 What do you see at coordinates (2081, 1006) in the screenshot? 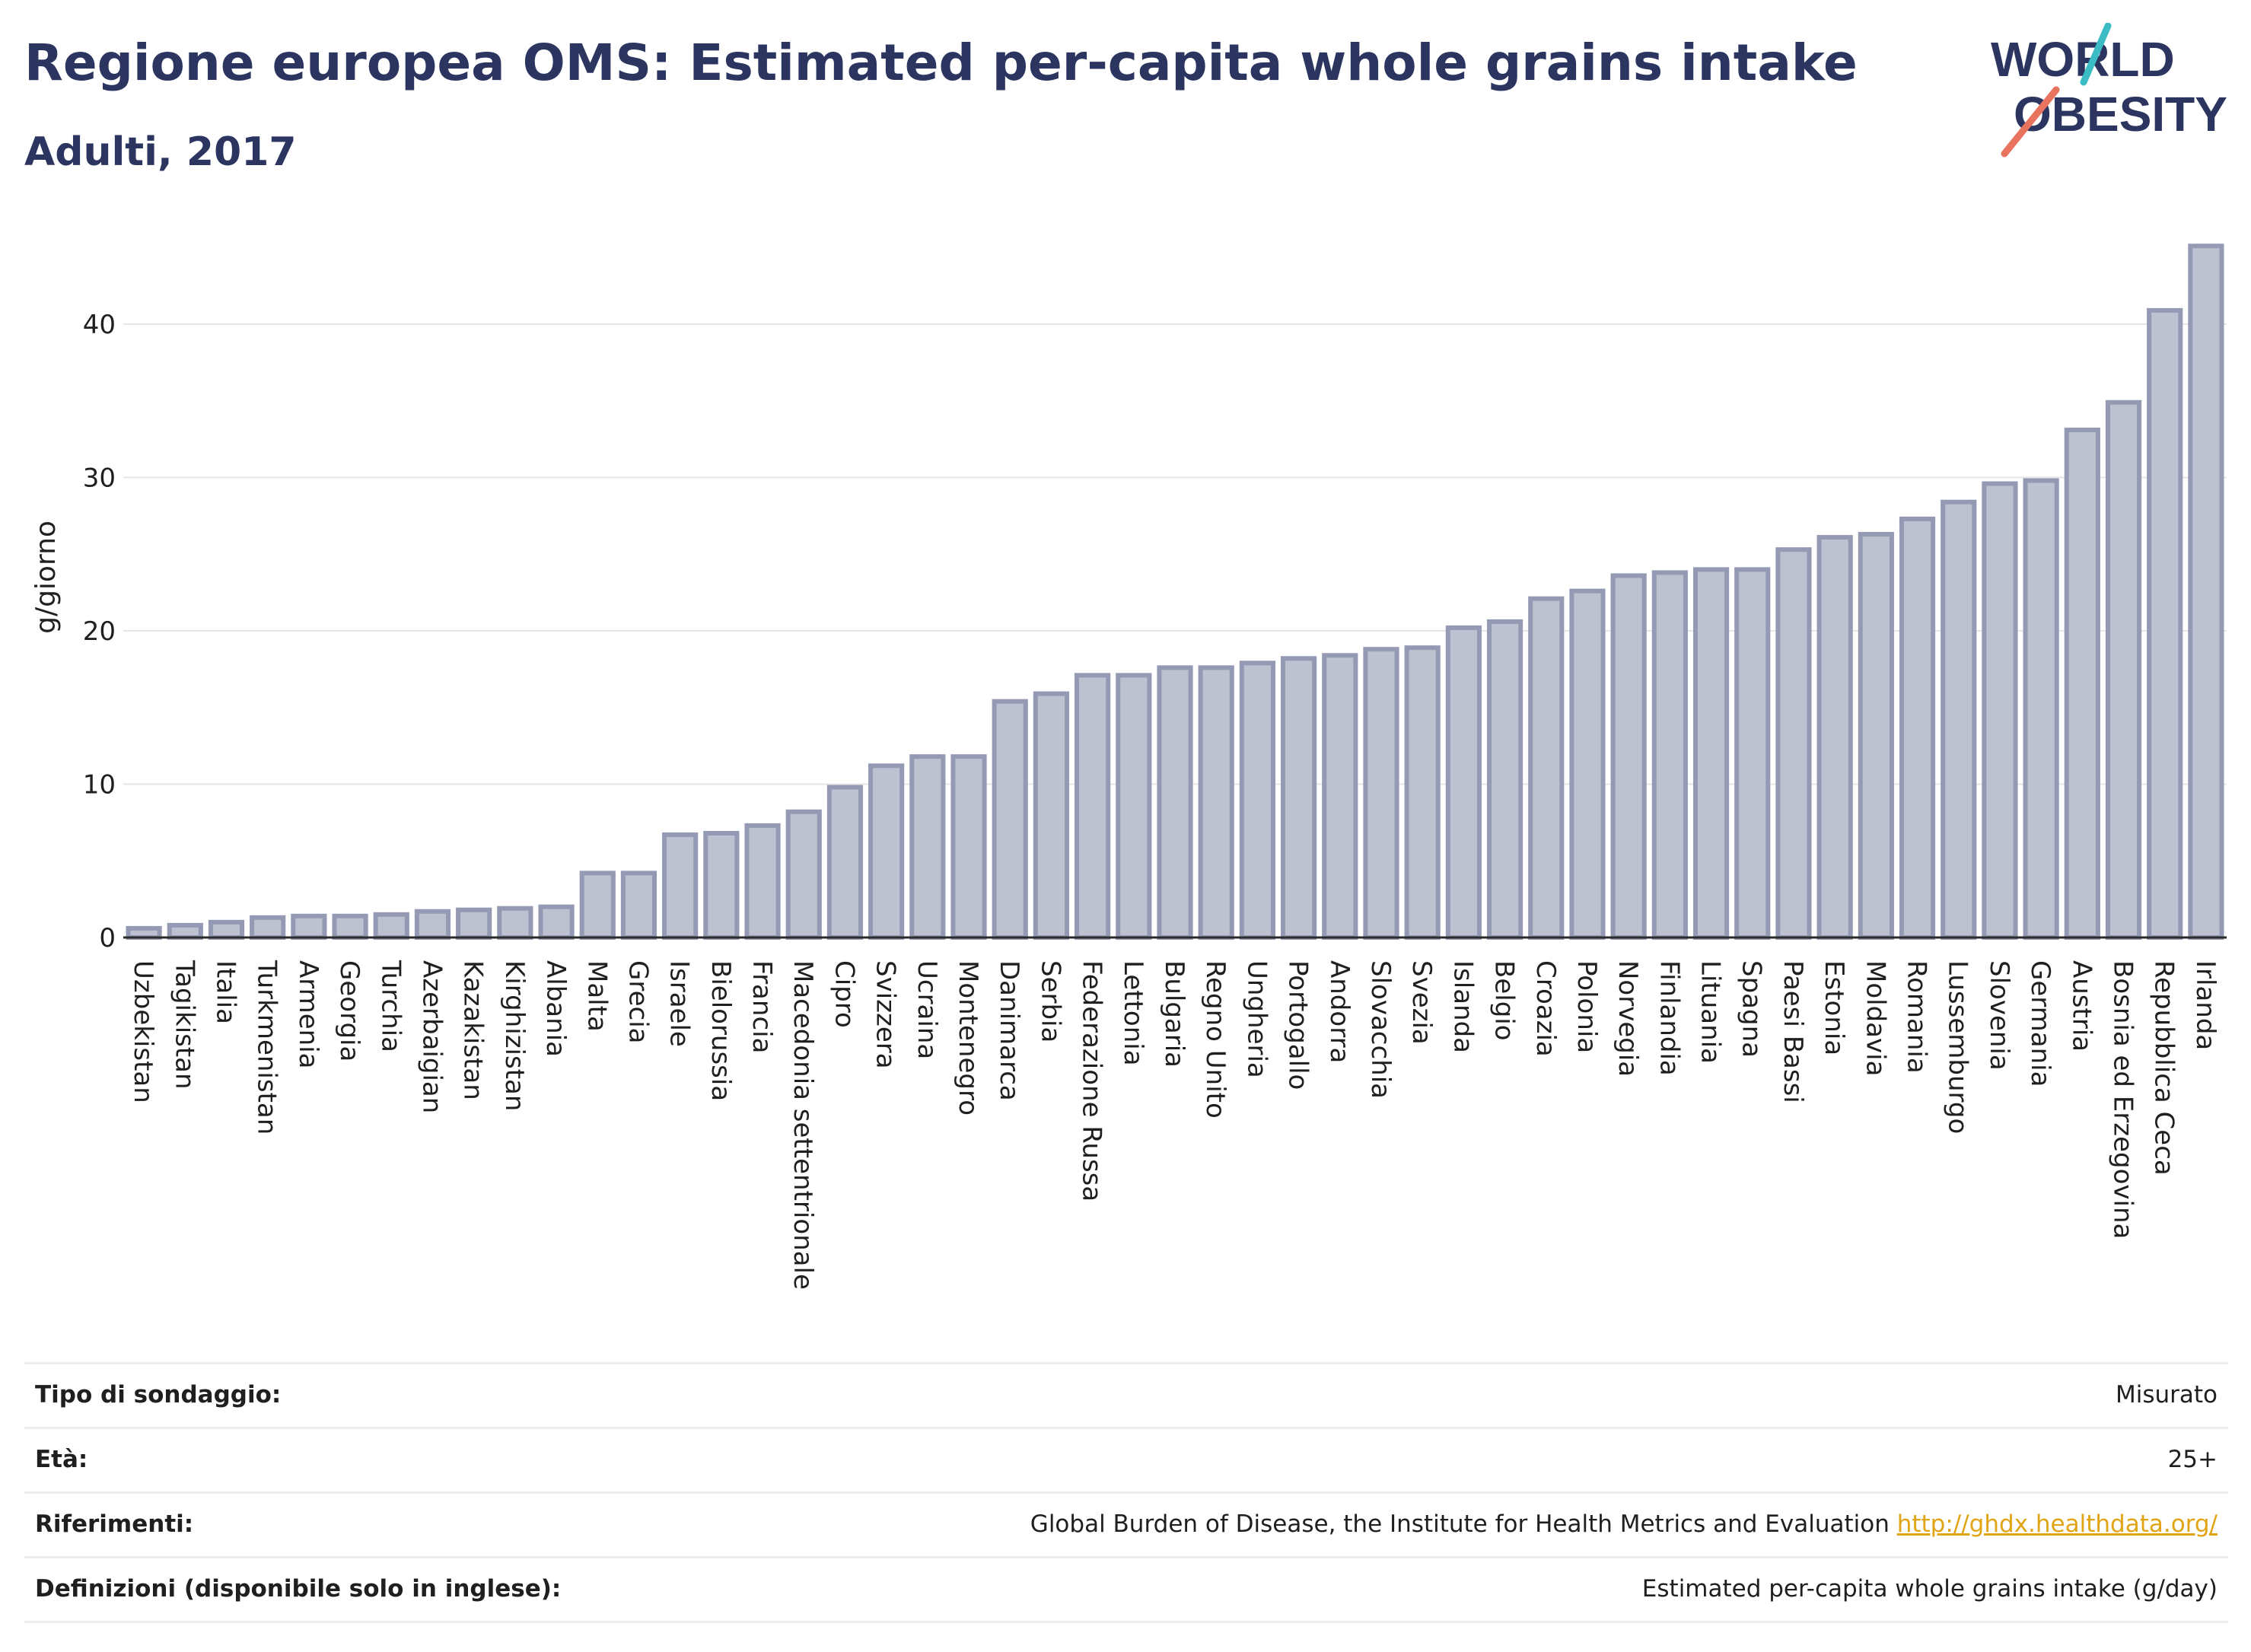
I see `x-tick-label: Austria` at bounding box center [2081, 1006].